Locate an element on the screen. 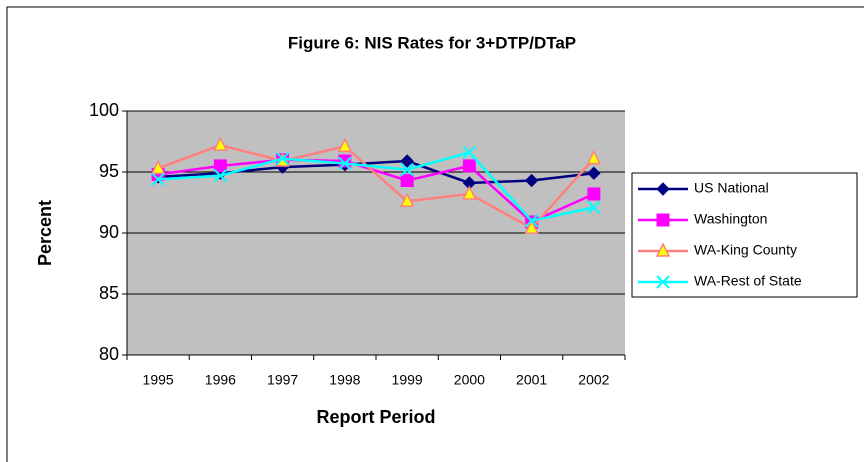 The width and height of the screenshot is (864, 462). legend-label: US National is located at coordinates (731, 188).